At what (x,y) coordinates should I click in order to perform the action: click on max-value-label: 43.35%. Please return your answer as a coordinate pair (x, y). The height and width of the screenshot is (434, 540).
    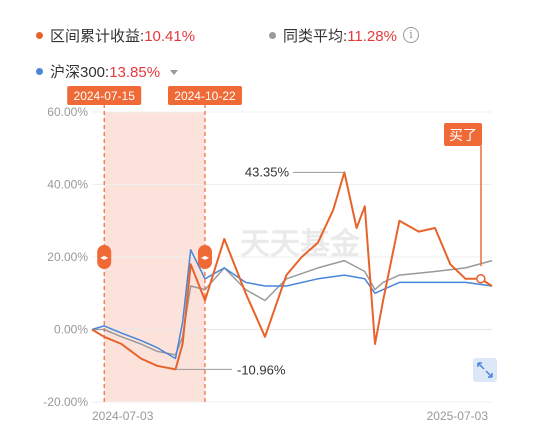
    Looking at the image, I should click on (267, 171).